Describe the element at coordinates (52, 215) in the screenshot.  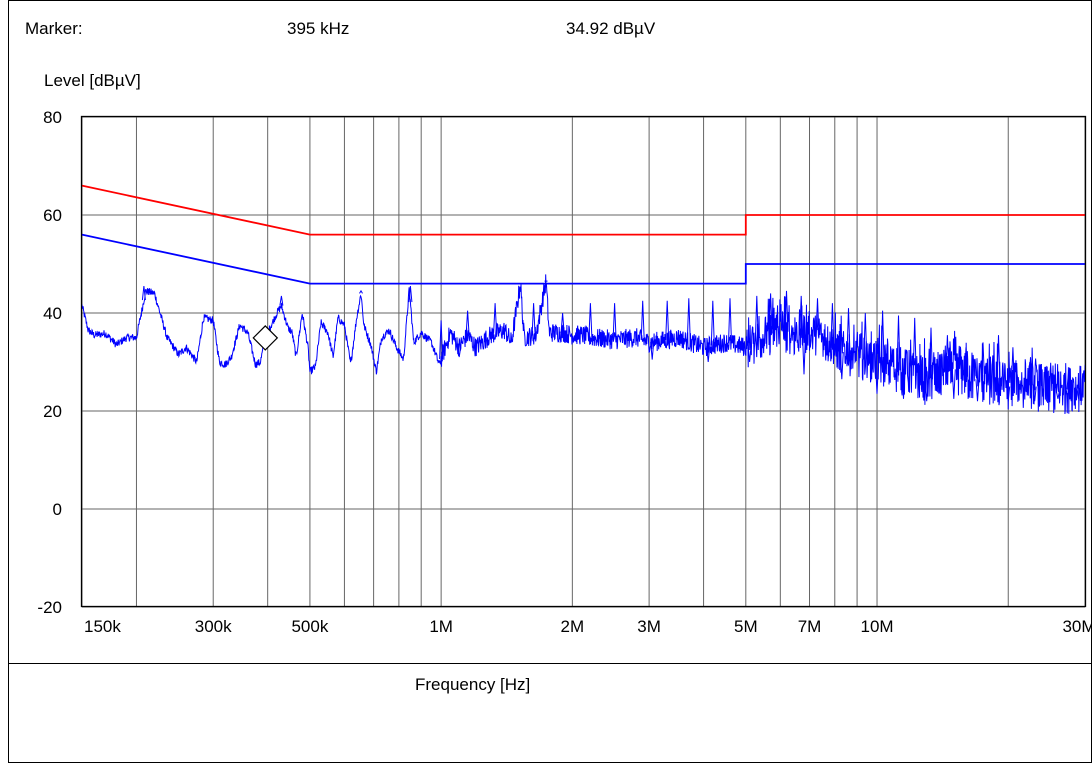
I see `y-tick-label: 60` at that location.